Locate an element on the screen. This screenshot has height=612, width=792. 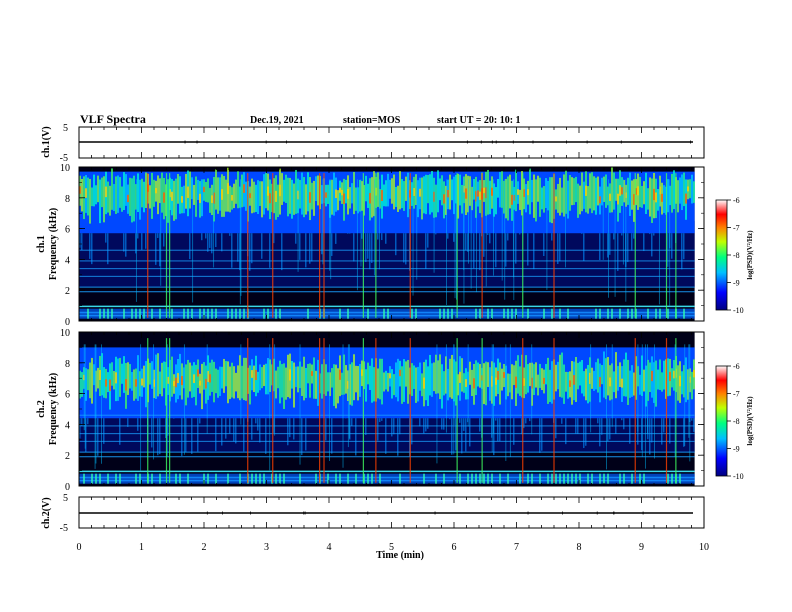
colorbar-tick-label: -9 is located at coordinates (736, 283).